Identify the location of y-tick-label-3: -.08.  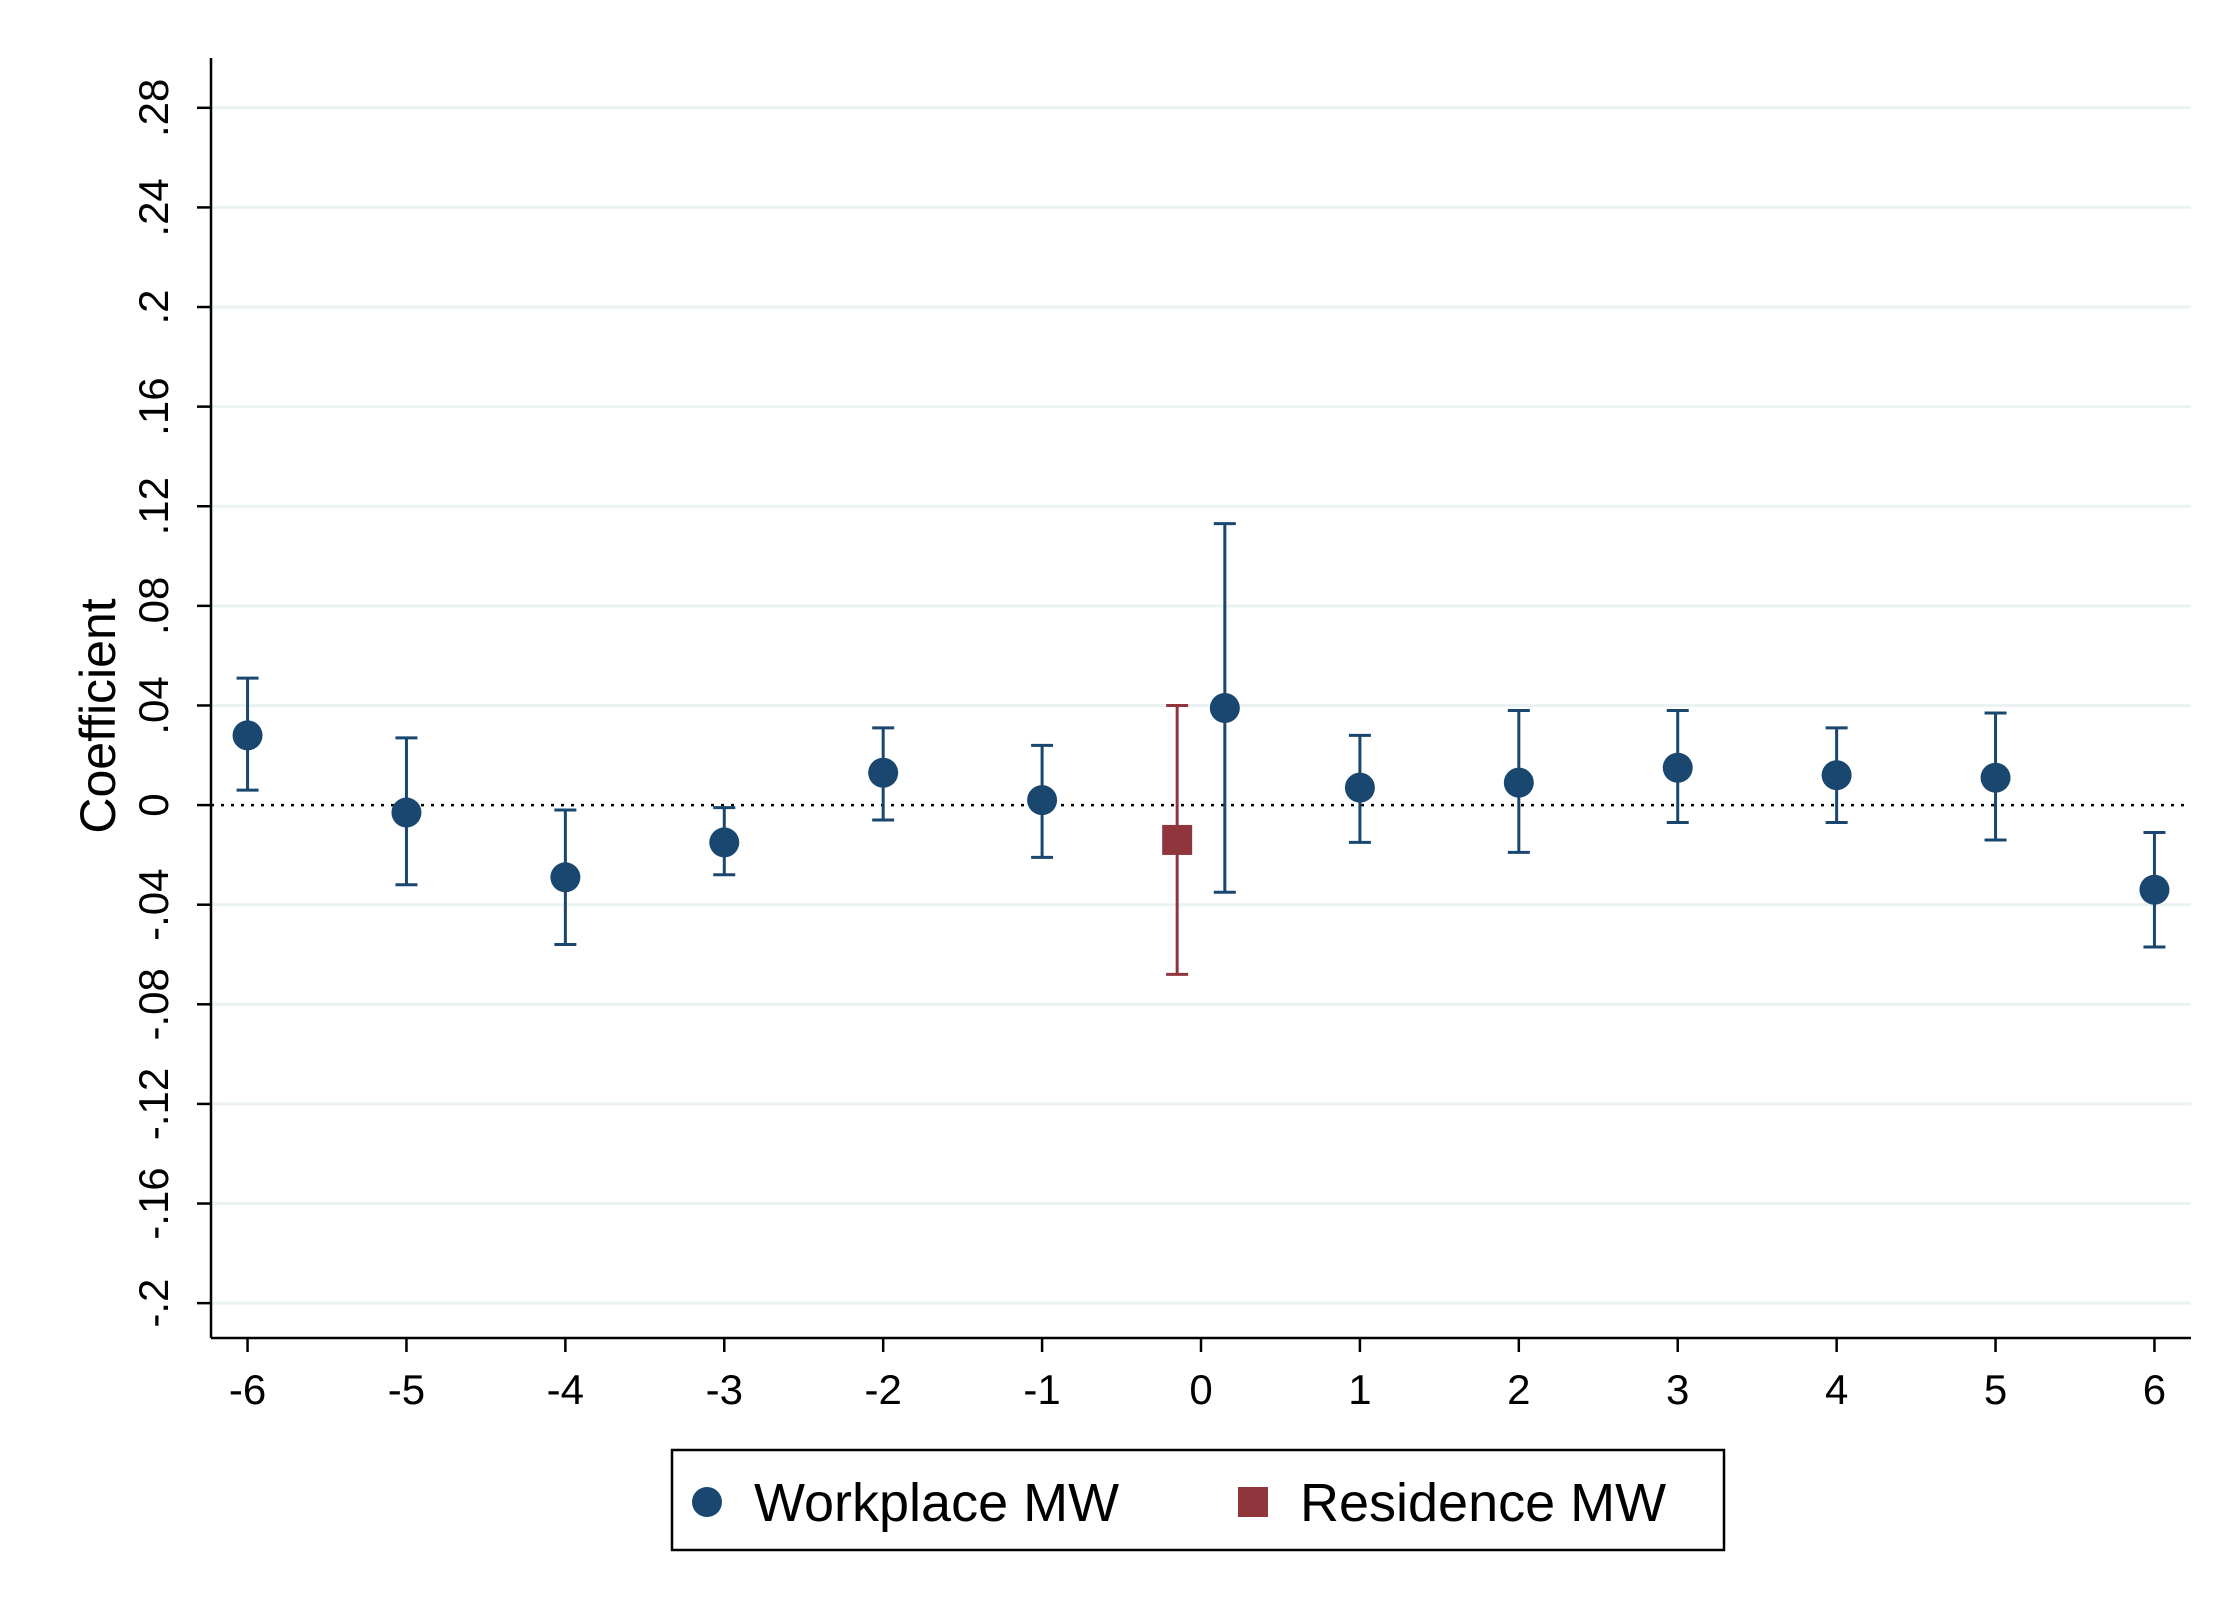
(153, 1004).